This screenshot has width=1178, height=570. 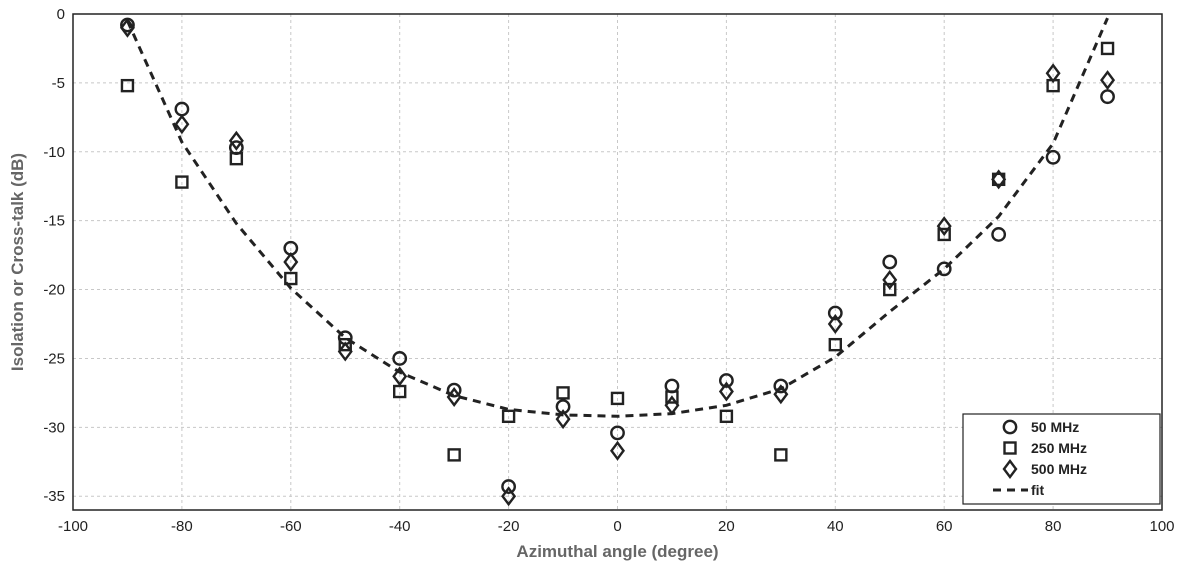 What do you see at coordinates (54, 152) in the screenshot?
I see `y-tick-label: -10` at bounding box center [54, 152].